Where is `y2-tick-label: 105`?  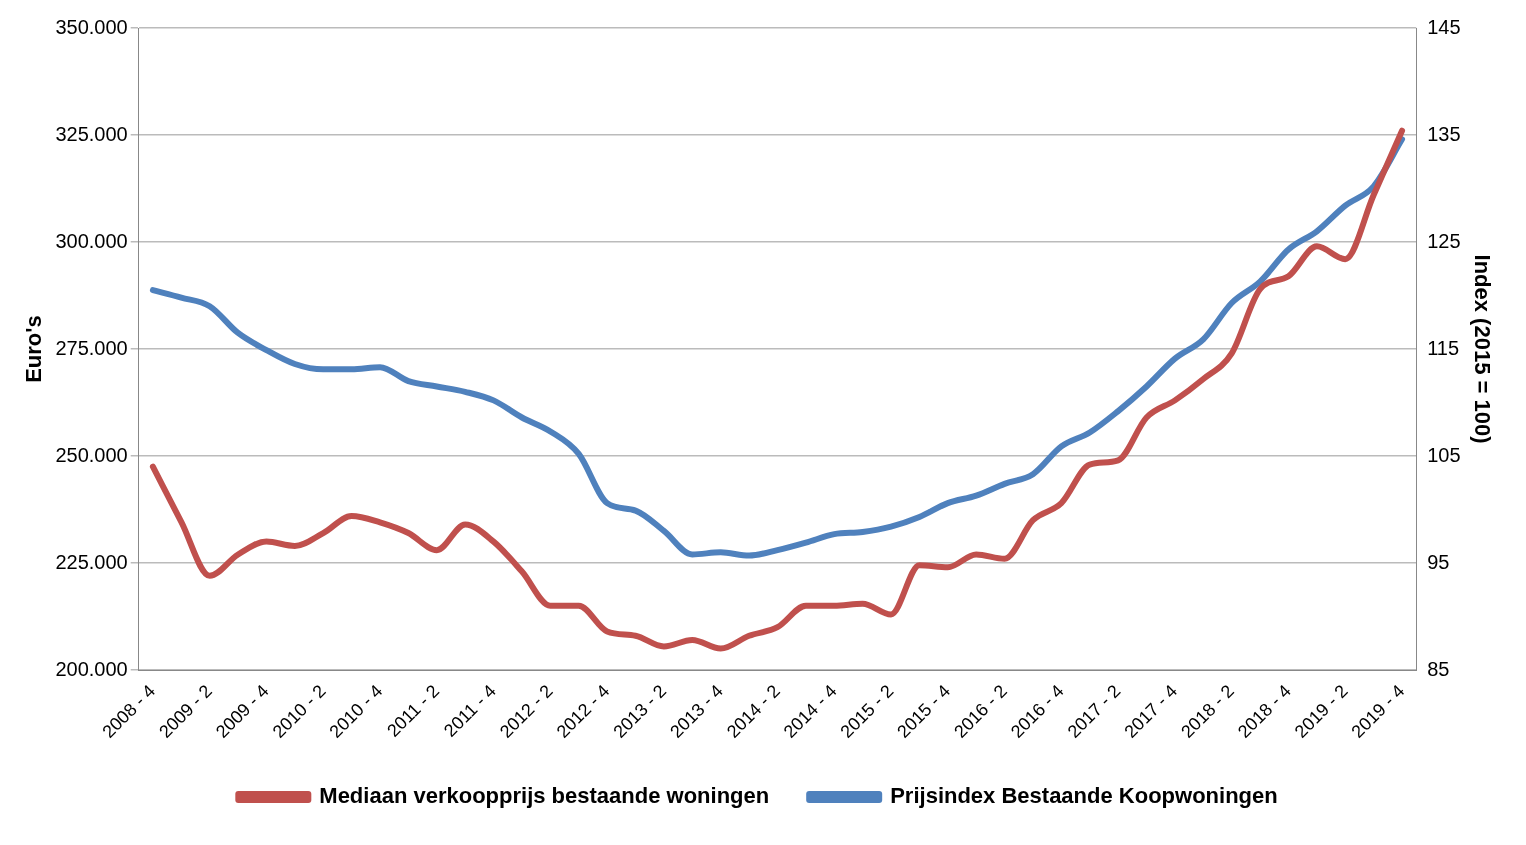
y2-tick-label: 105 is located at coordinates (1444, 454).